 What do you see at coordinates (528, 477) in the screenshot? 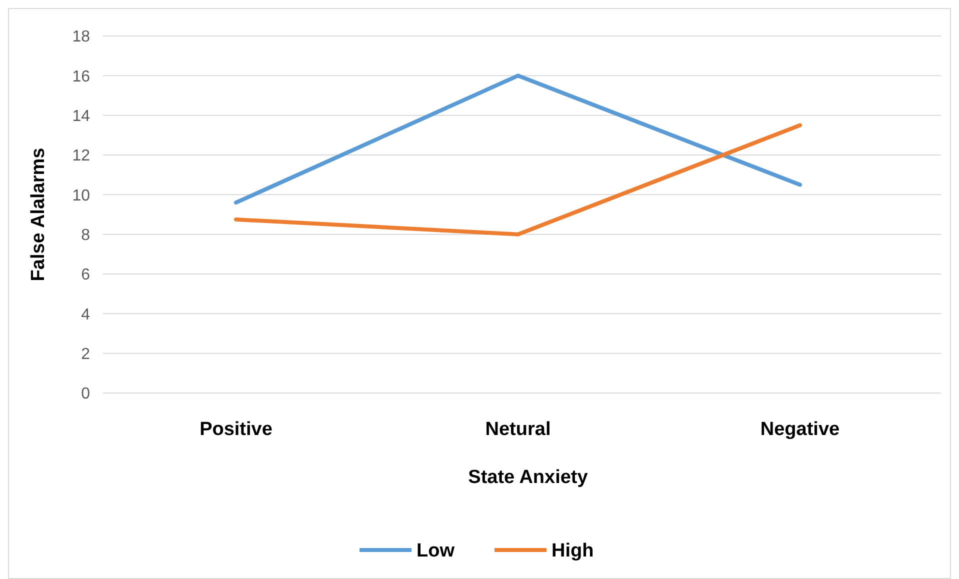
I see `x-axis-title: State Anxiety` at bounding box center [528, 477].